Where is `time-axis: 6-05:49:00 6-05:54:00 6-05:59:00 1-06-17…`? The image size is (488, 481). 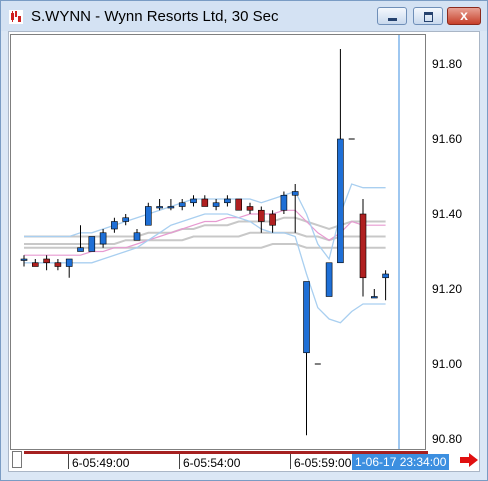 time-axis: 6-05:49:00 6-05:54:00 6-05:59:00 1-06-17… is located at coordinates (244, 460).